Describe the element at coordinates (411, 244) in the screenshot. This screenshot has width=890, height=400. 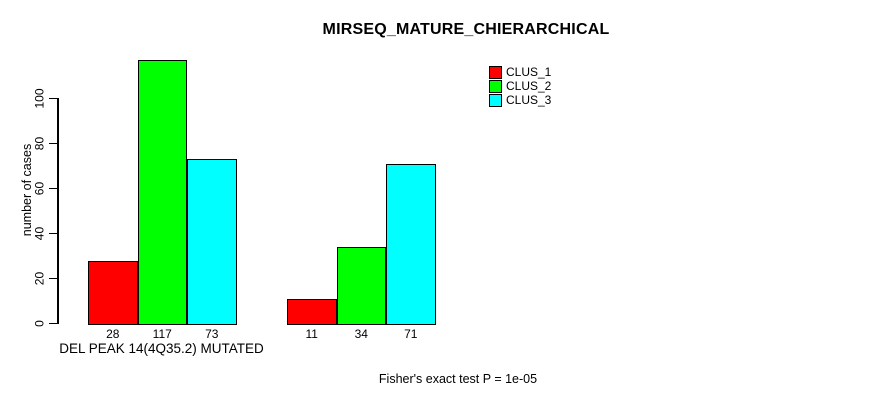
I see `bar-clus_3-group2` at that location.